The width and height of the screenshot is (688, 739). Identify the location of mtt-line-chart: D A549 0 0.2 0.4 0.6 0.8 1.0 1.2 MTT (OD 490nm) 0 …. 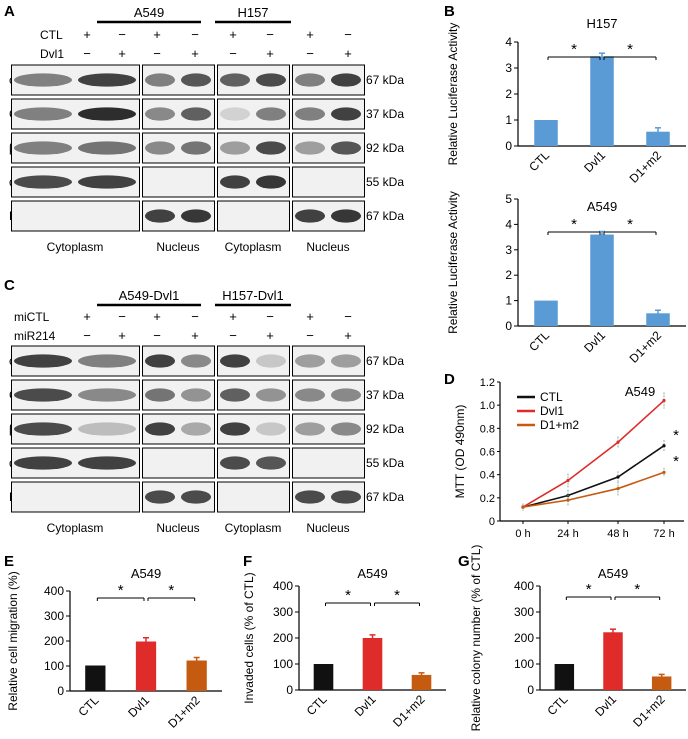
(564, 455).